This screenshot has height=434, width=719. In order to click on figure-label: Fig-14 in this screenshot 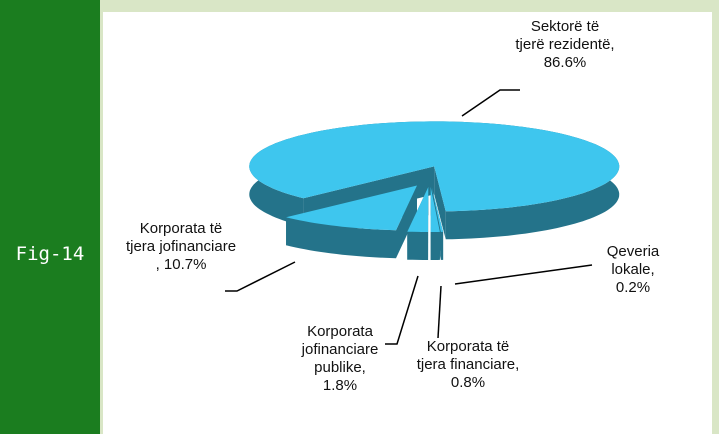, I will do `click(50, 254)`.